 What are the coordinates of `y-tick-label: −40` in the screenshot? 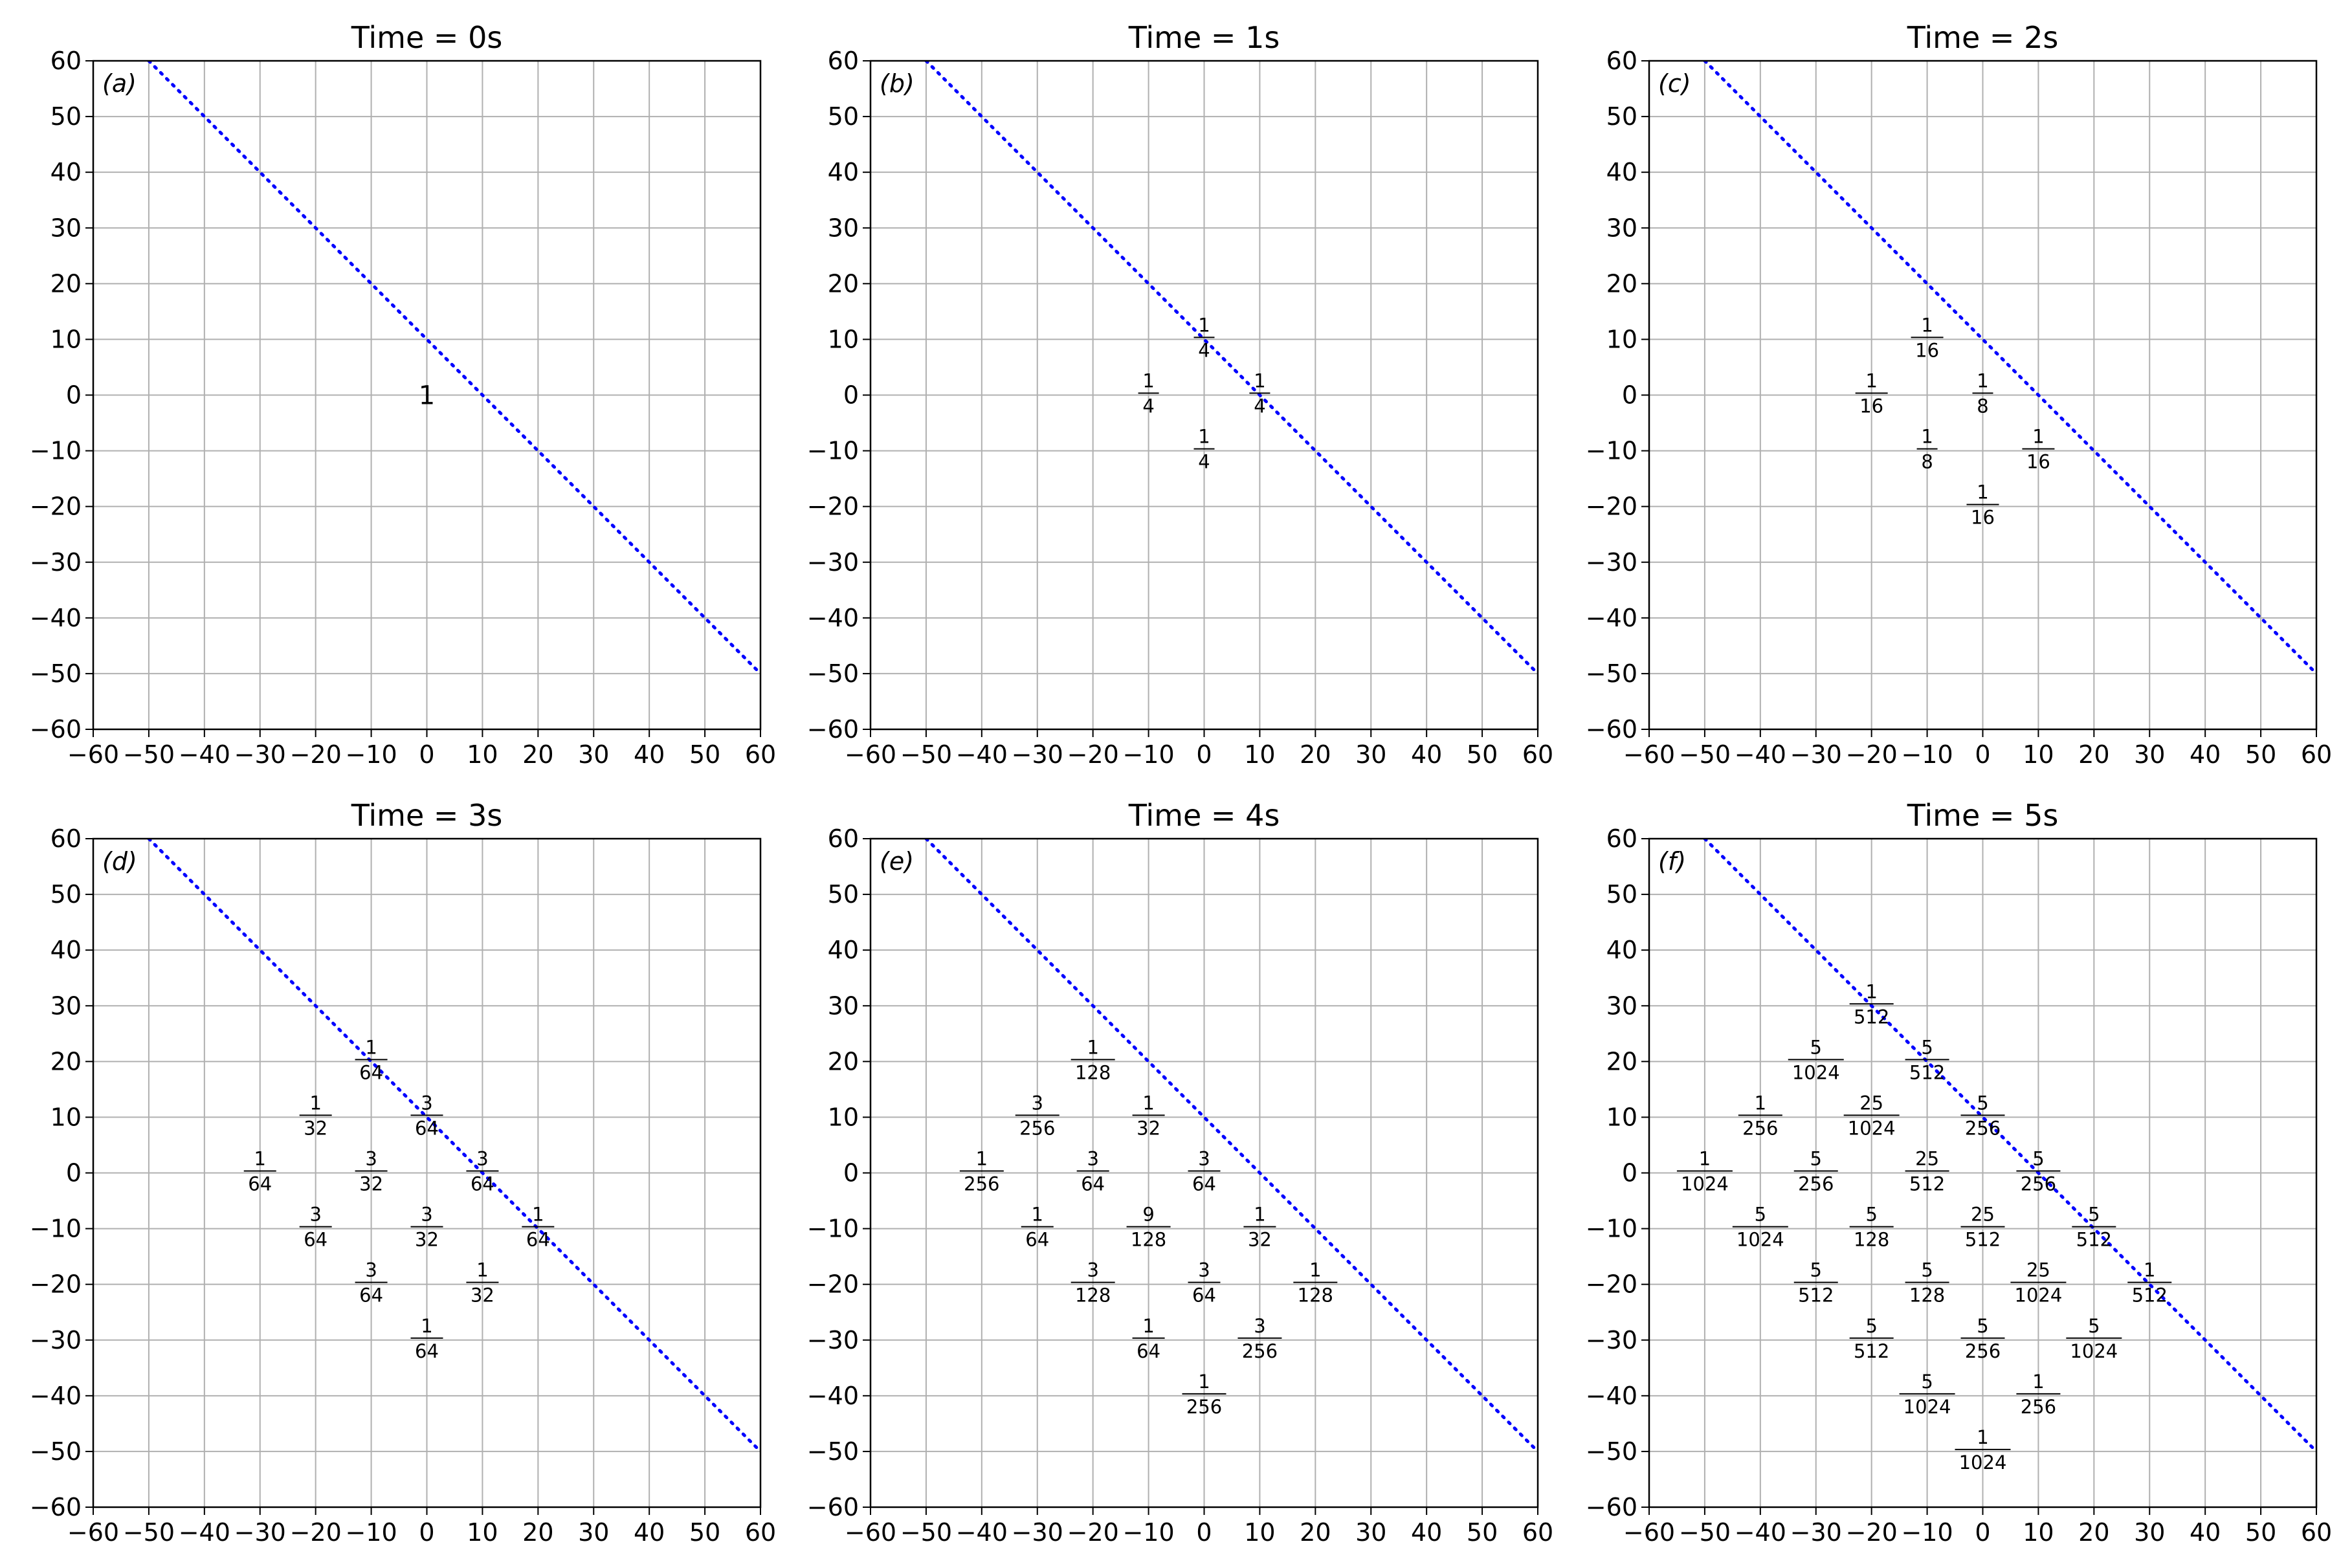 It's located at (1611, 618).